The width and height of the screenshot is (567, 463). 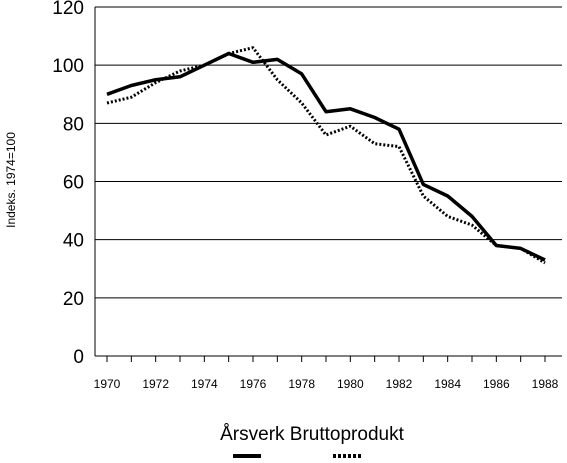 What do you see at coordinates (68, 9) in the screenshot?
I see `y-tick-label: 120` at bounding box center [68, 9].